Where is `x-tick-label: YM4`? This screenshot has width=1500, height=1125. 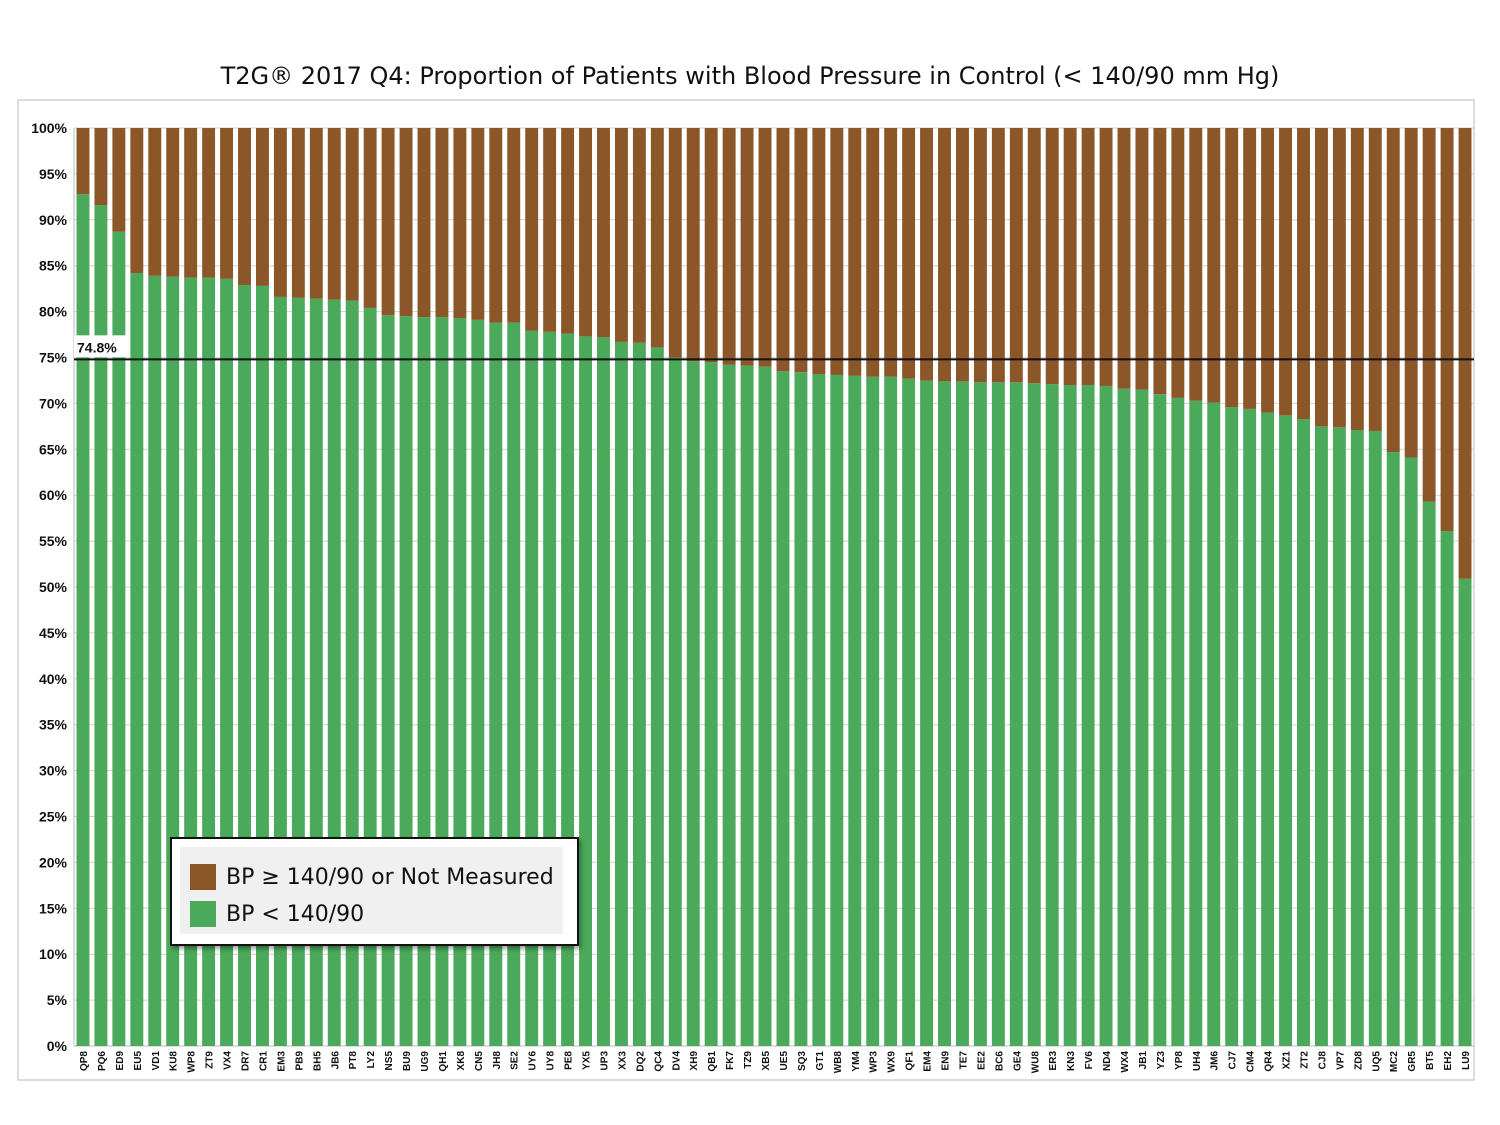 x-tick-label: YM4 is located at coordinates (856, 1061).